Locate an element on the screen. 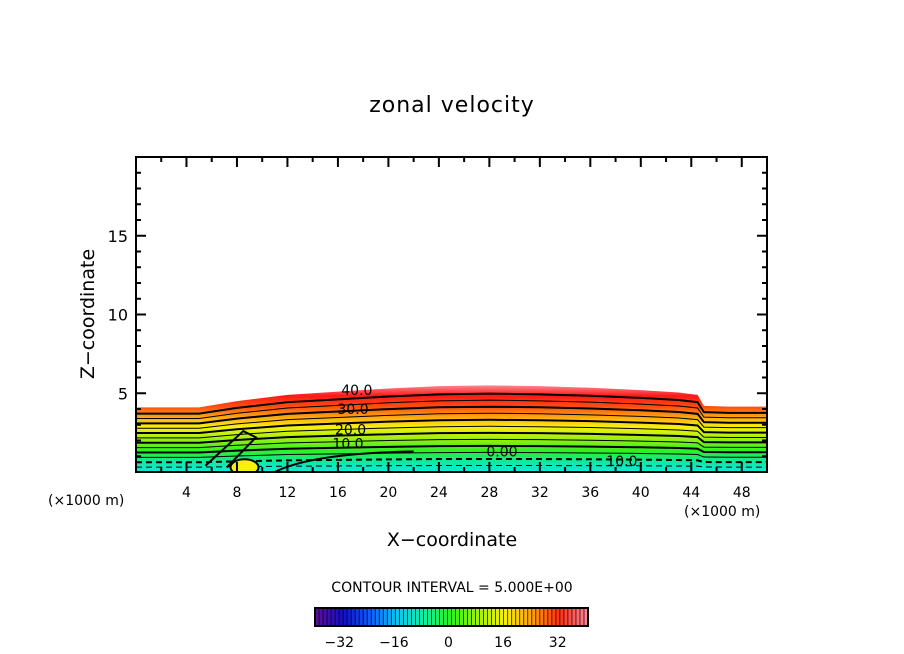  x-tick-label: 48 is located at coordinates (742, 493).